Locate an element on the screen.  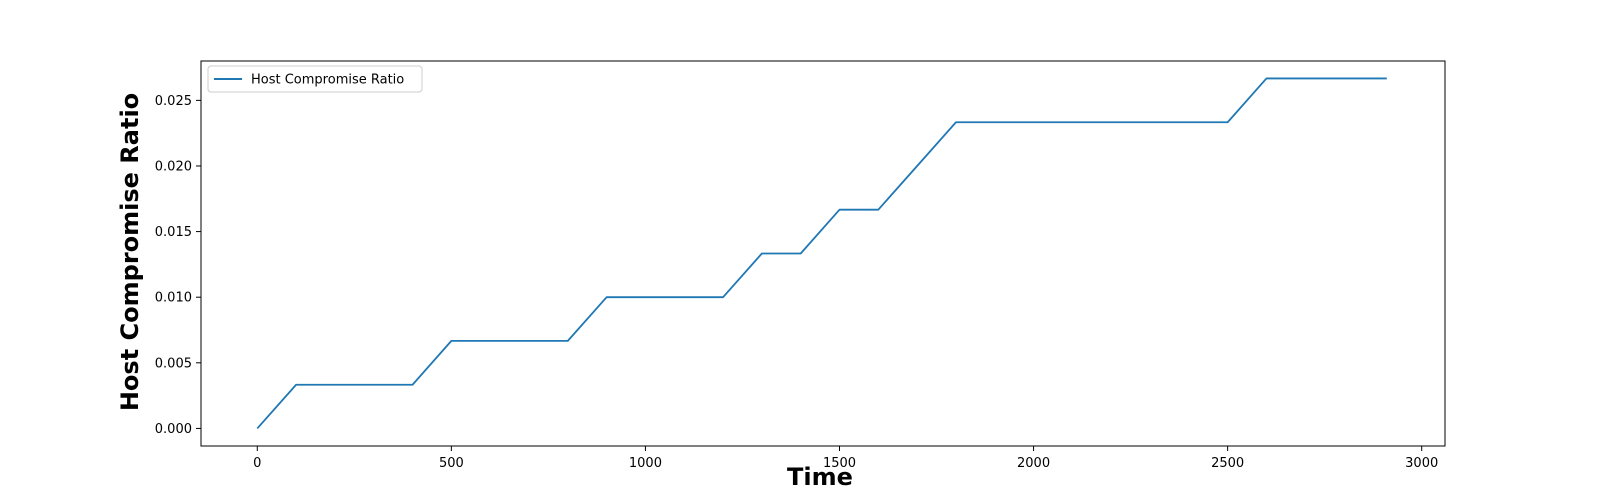
y-tick-label: 0.020 is located at coordinates (173, 166).